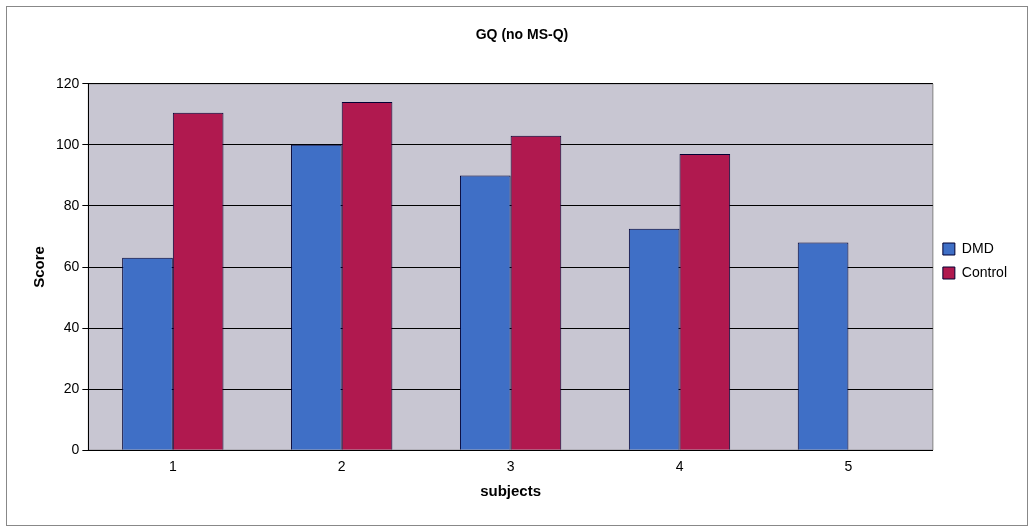 The height and width of the screenshot is (532, 1034). What do you see at coordinates (71, 326) in the screenshot?
I see `y-tick-label: 40` at bounding box center [71, 326].